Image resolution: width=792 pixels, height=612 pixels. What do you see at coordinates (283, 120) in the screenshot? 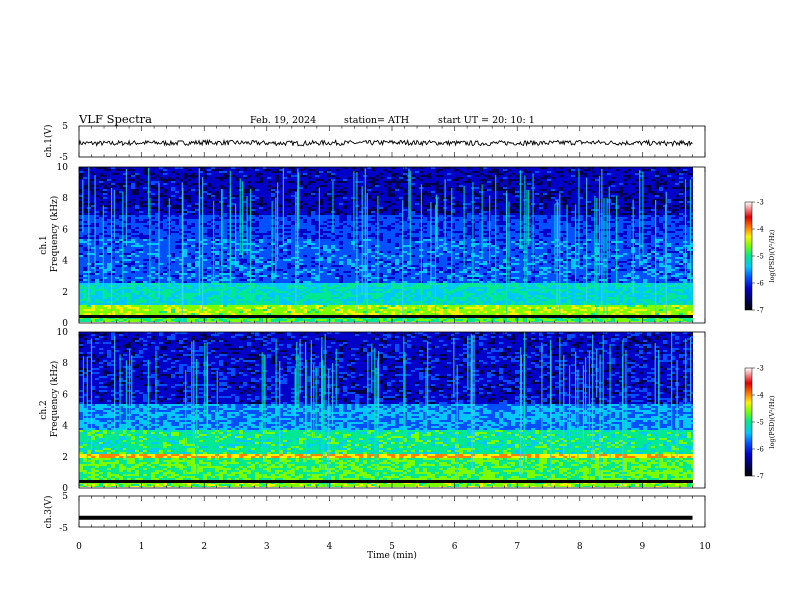
I see `date-label: Feb. 19, 2024` at bounding box center [283, 120].